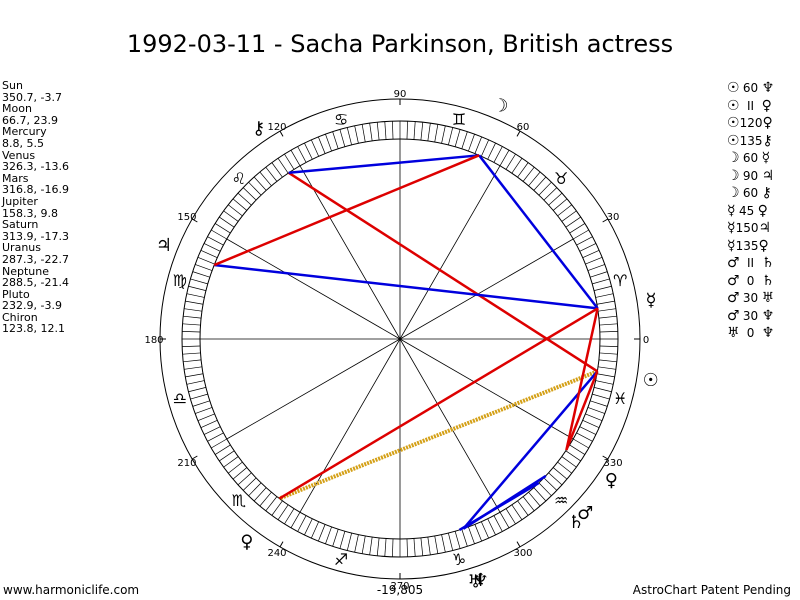  What do you see at coordinates (24, 132) in the screenshot?
I see `planet-name: Mercury` at bounding box center [24, 132].